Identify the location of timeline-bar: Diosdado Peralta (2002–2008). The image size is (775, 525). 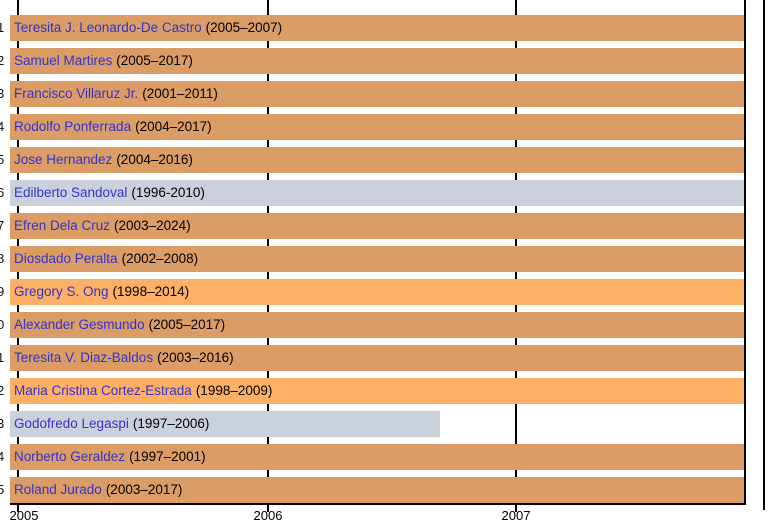
(378, 259).